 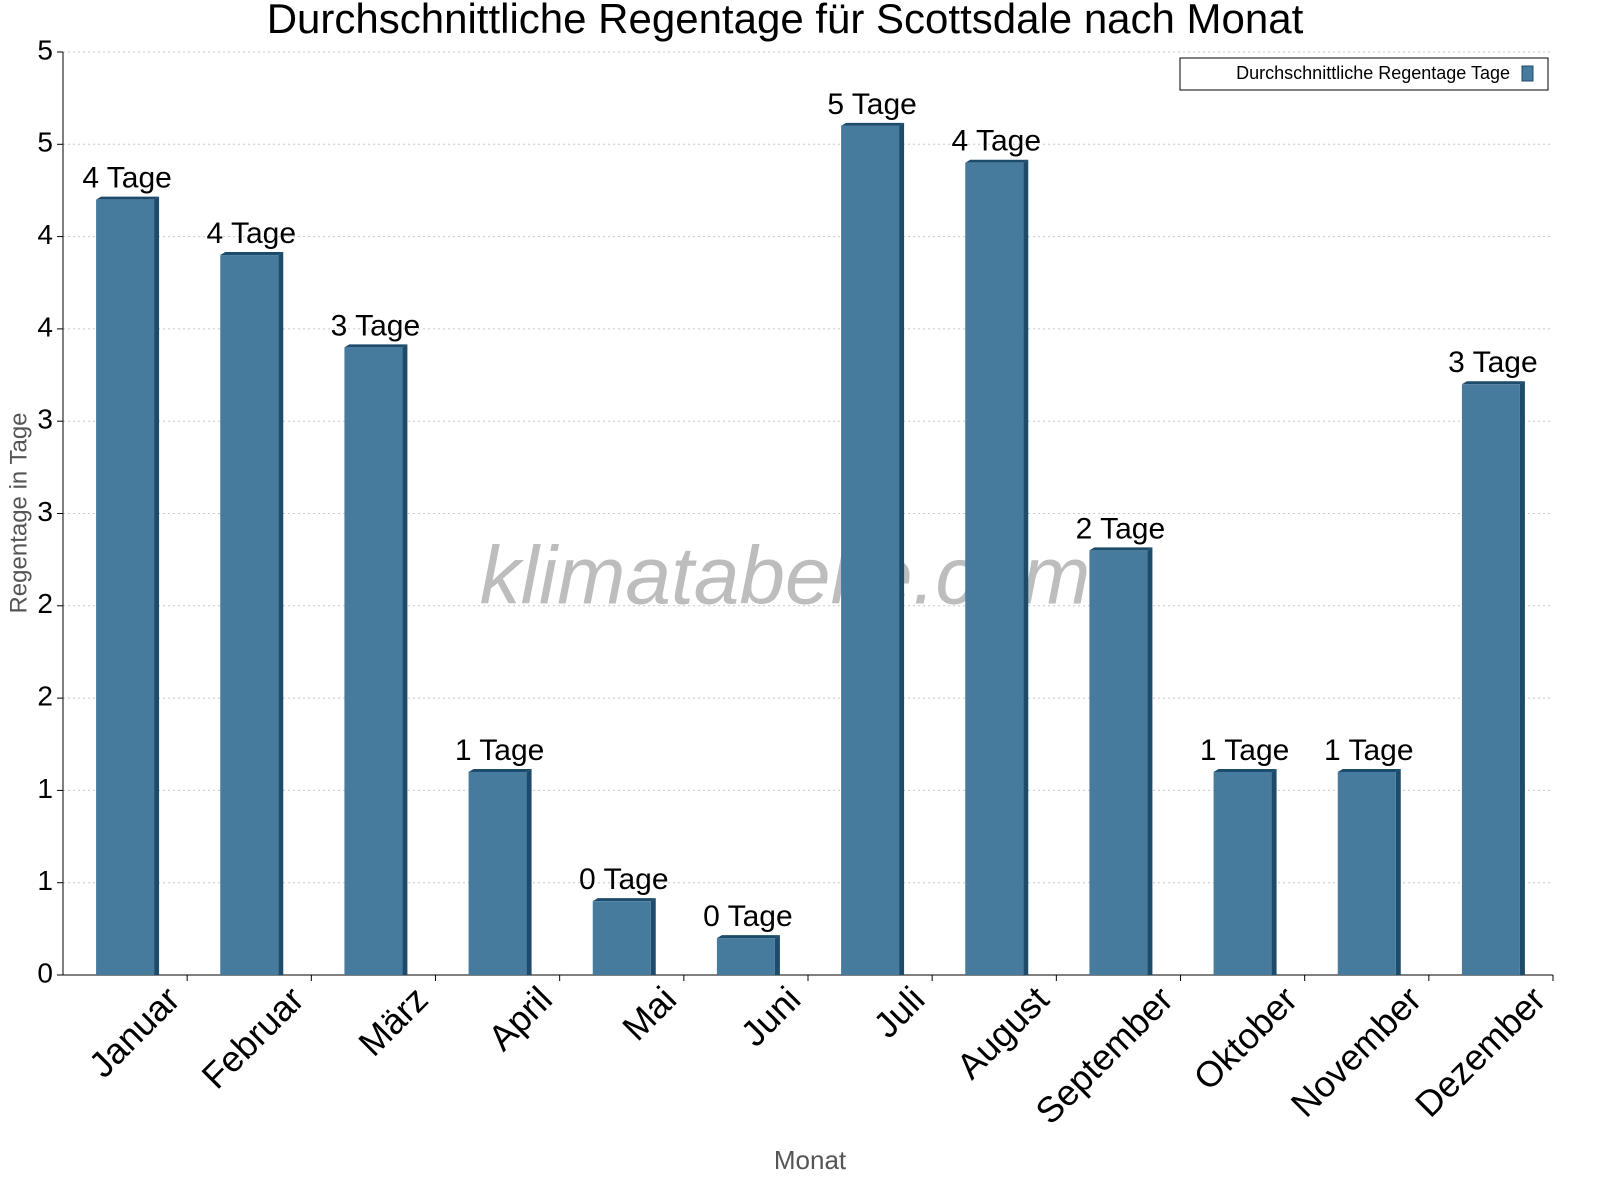 I want to click on x-tick-label: Juni, so click(x=771, y=1016).